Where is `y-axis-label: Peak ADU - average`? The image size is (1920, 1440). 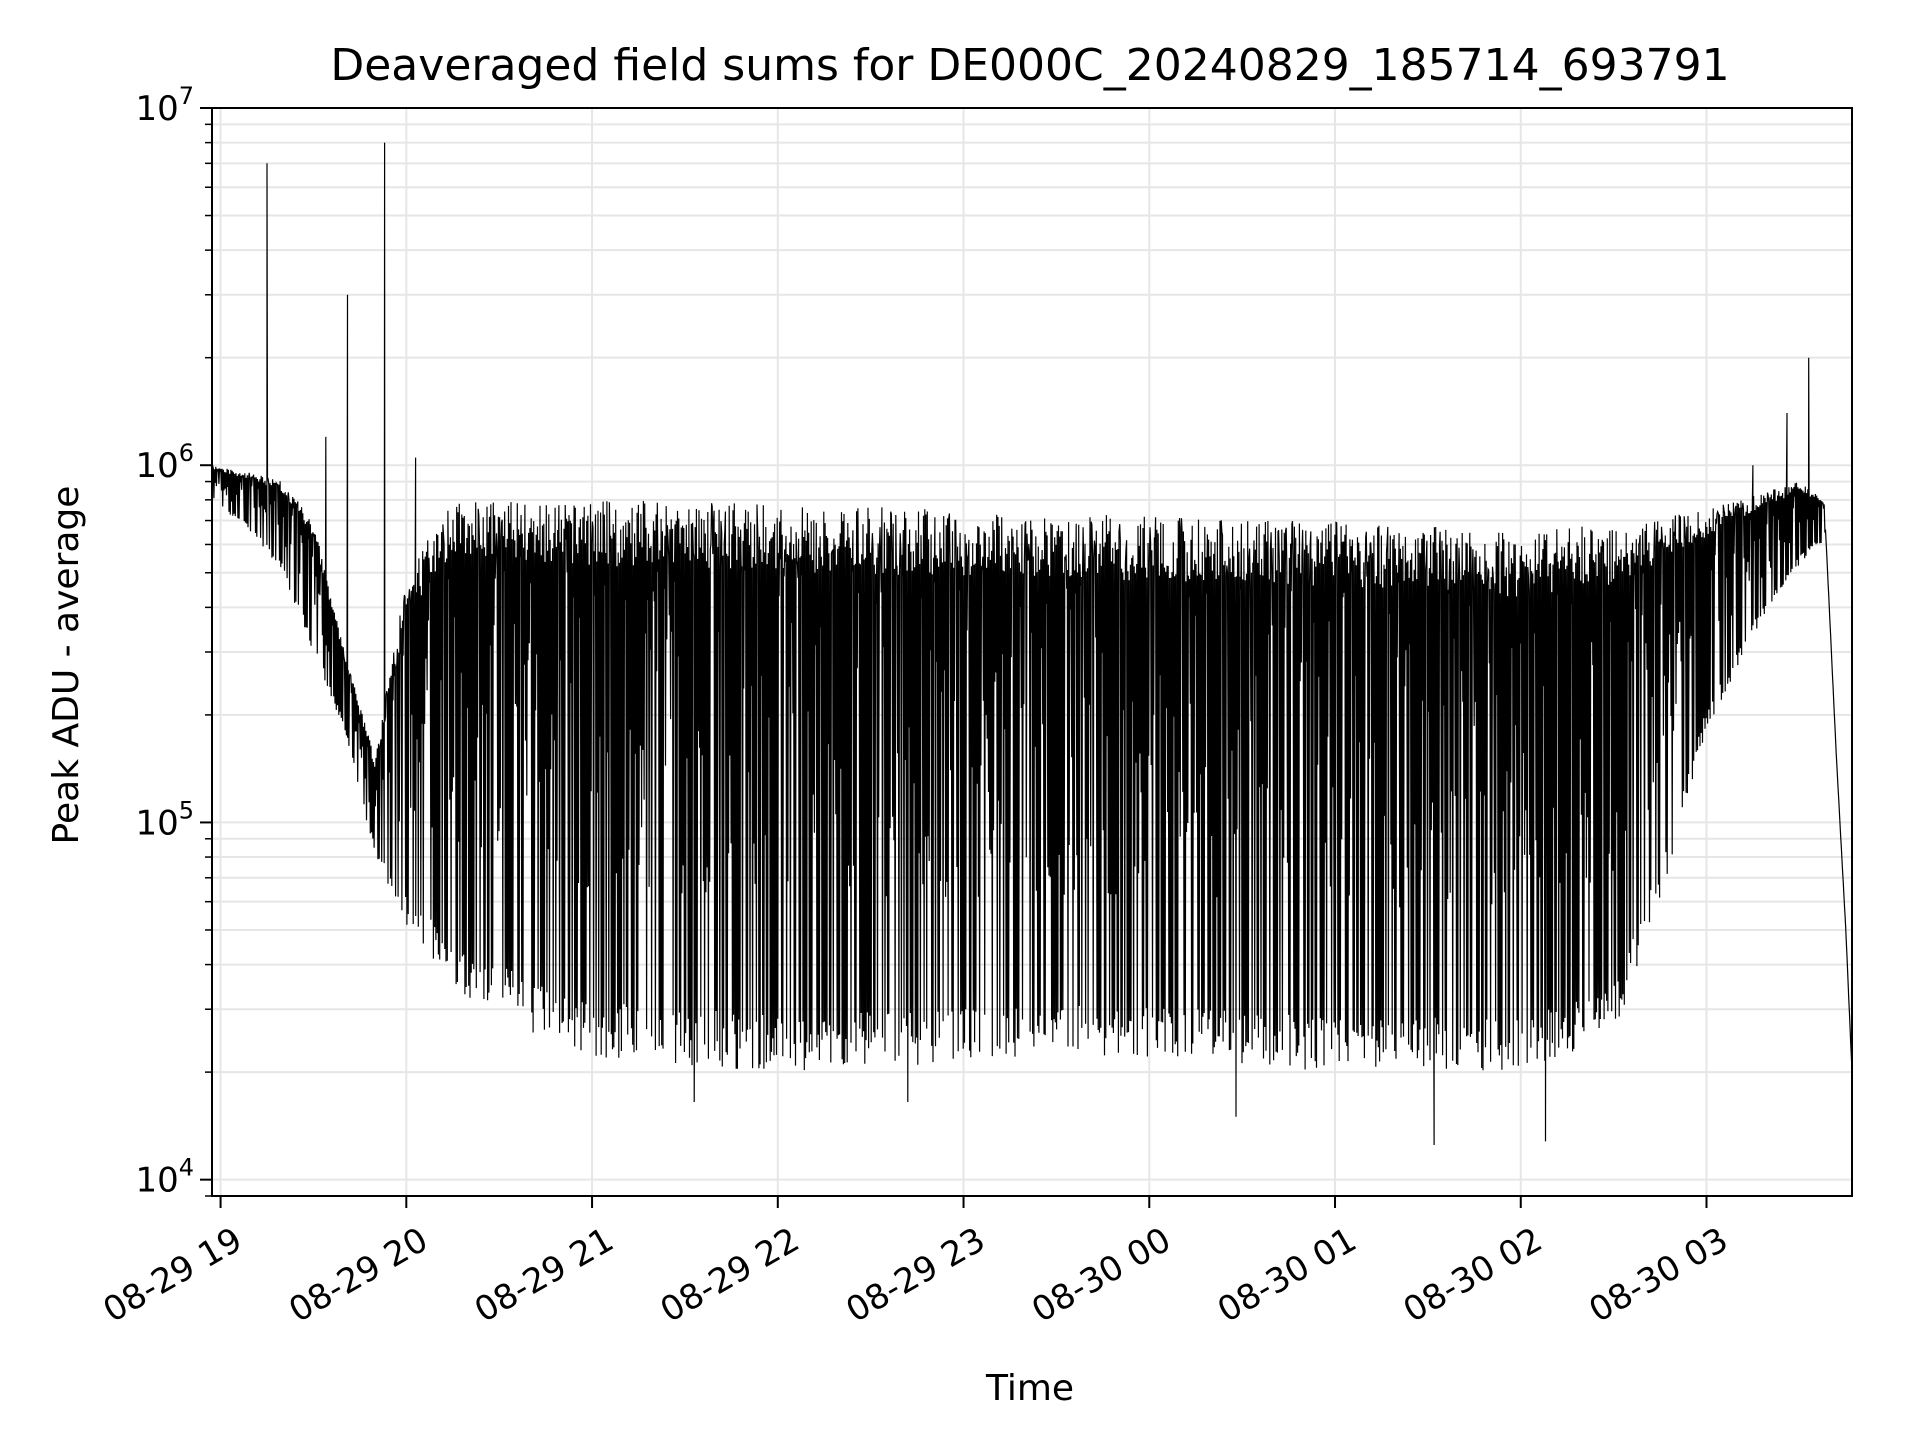 y-axis-label: Peak ADU - average is located at coordinates (66, 665).